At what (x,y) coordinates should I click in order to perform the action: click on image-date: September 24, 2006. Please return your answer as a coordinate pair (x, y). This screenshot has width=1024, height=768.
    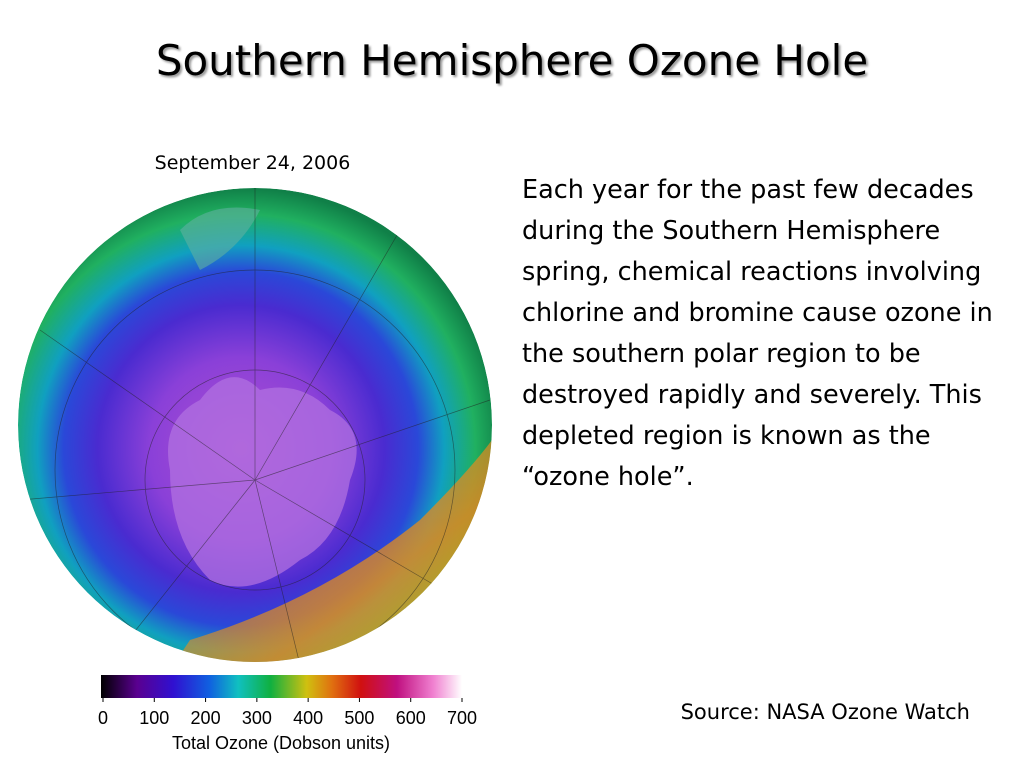
    Looking at the image, I should click on (252, 163).